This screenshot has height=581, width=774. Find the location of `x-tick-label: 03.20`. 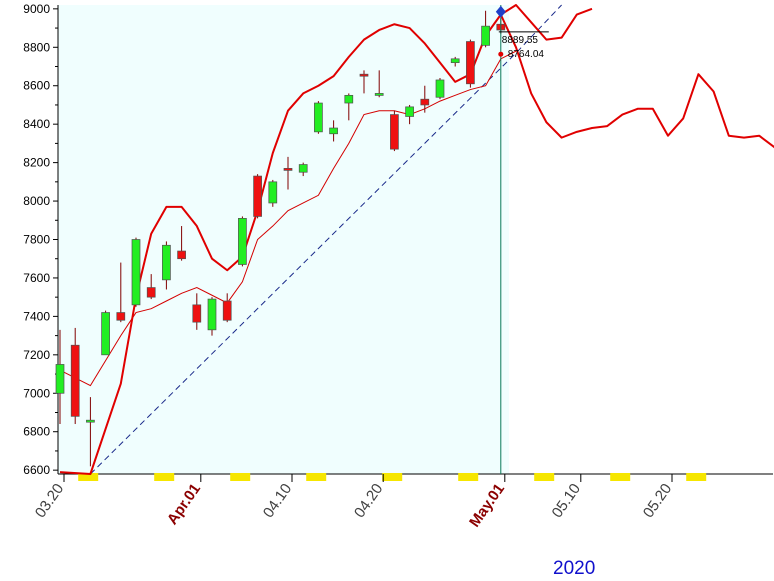

x-tick-label: 03.20 is located at coordinates (49, 501).